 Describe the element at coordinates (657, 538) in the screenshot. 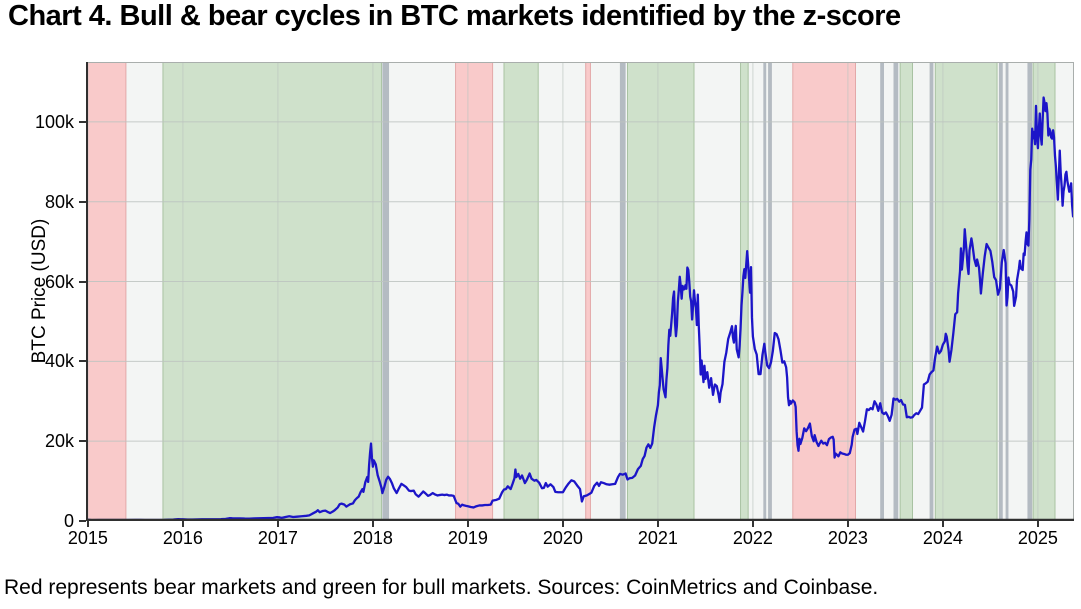

I see `x-tick-label: 2021` at that location.